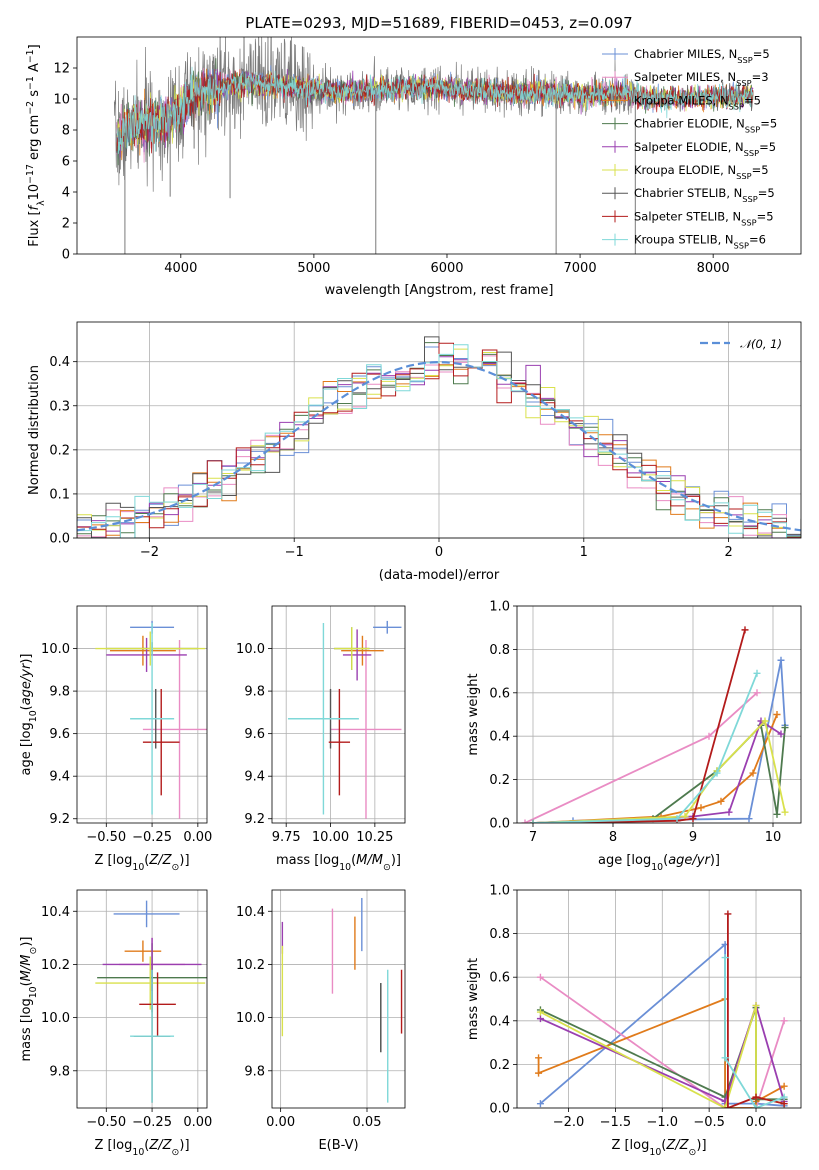  I want to click on ticks-age-vs-mass: 9.75 10.00 10.25 9.2 9.4 9.6 9.8 10.0, so click(314, 743).